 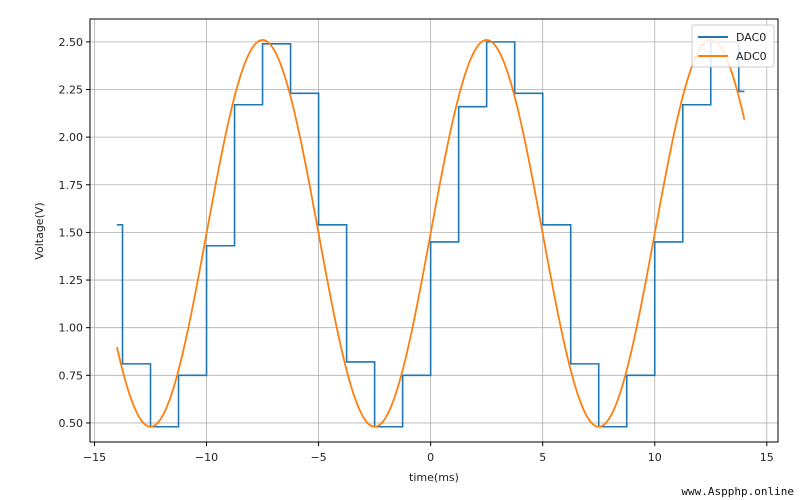 What do you see at coordinates (542, 457) in the screenshot?
I see `x-tick-label: 5` at bounding box center [542, 457].